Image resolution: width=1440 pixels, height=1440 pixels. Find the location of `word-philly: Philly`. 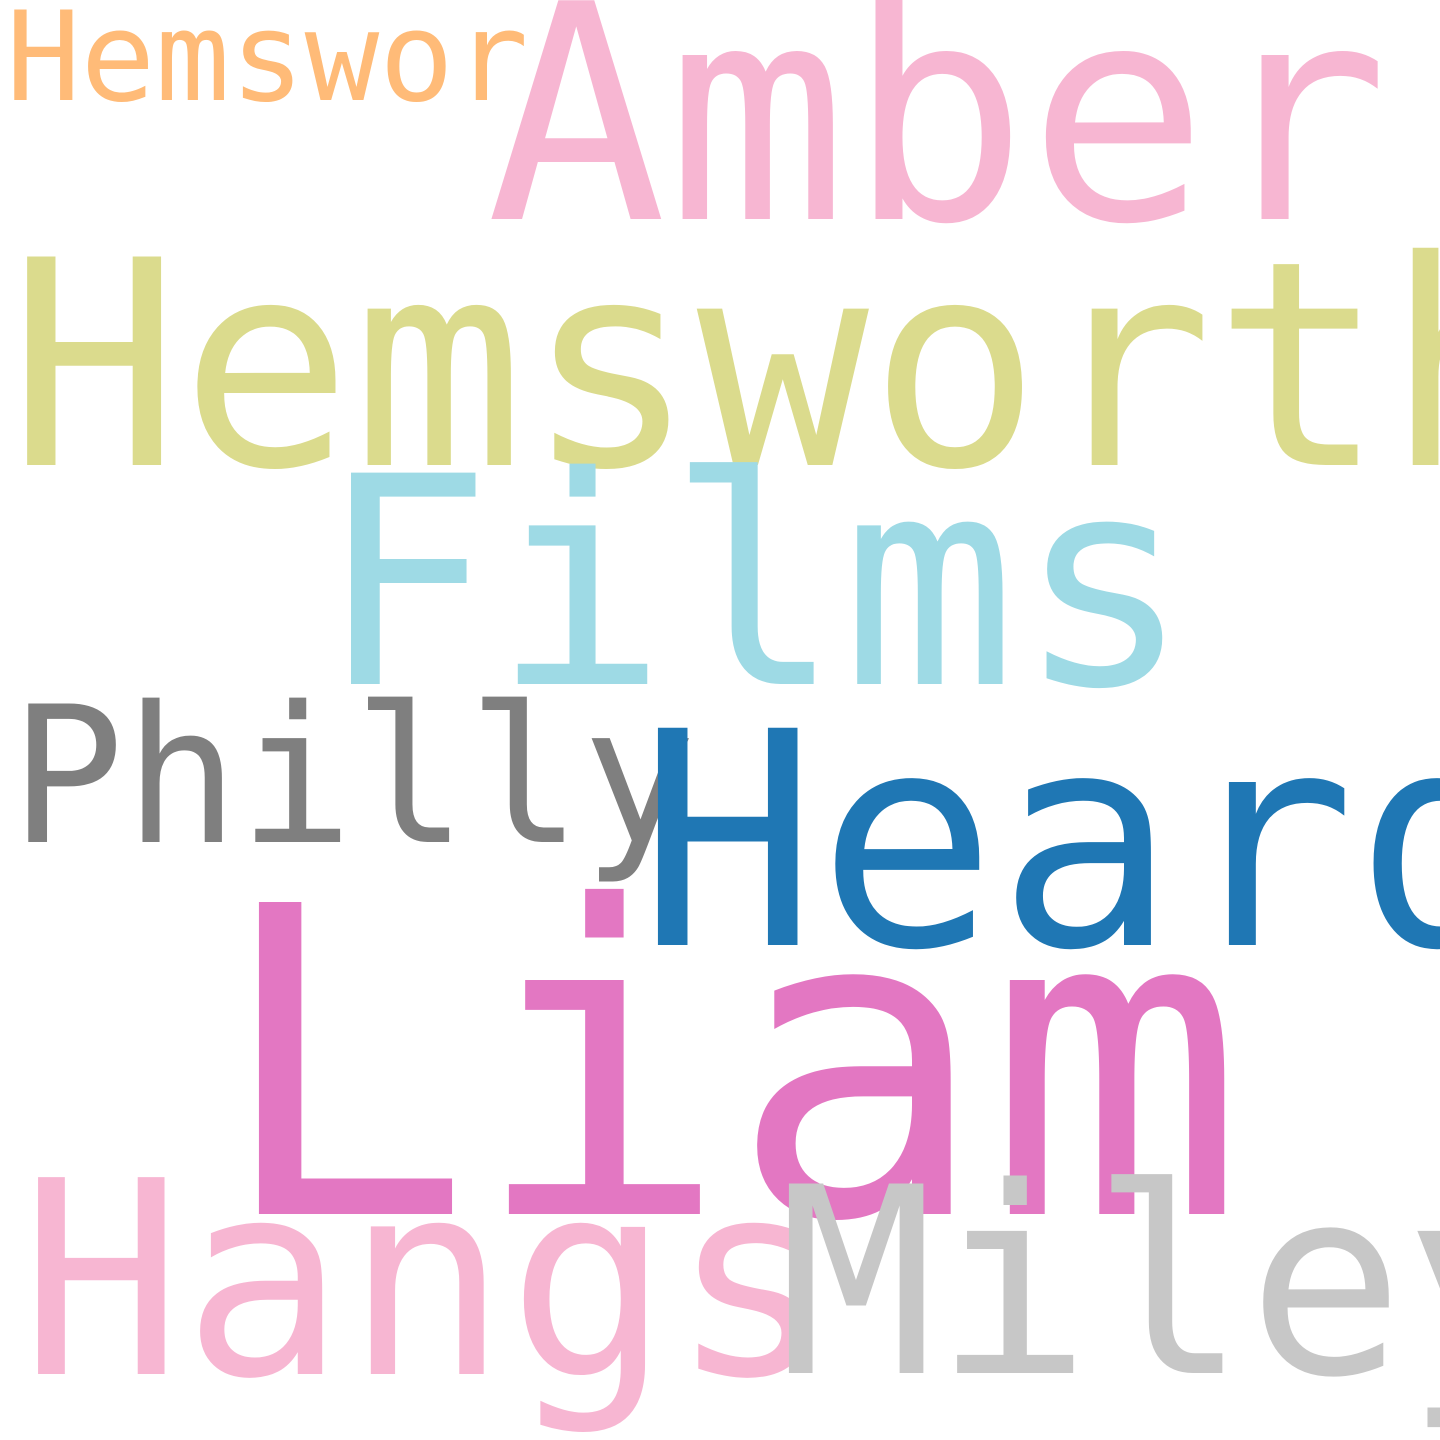

word-philly: Philly is located at coordinates (353, 776).